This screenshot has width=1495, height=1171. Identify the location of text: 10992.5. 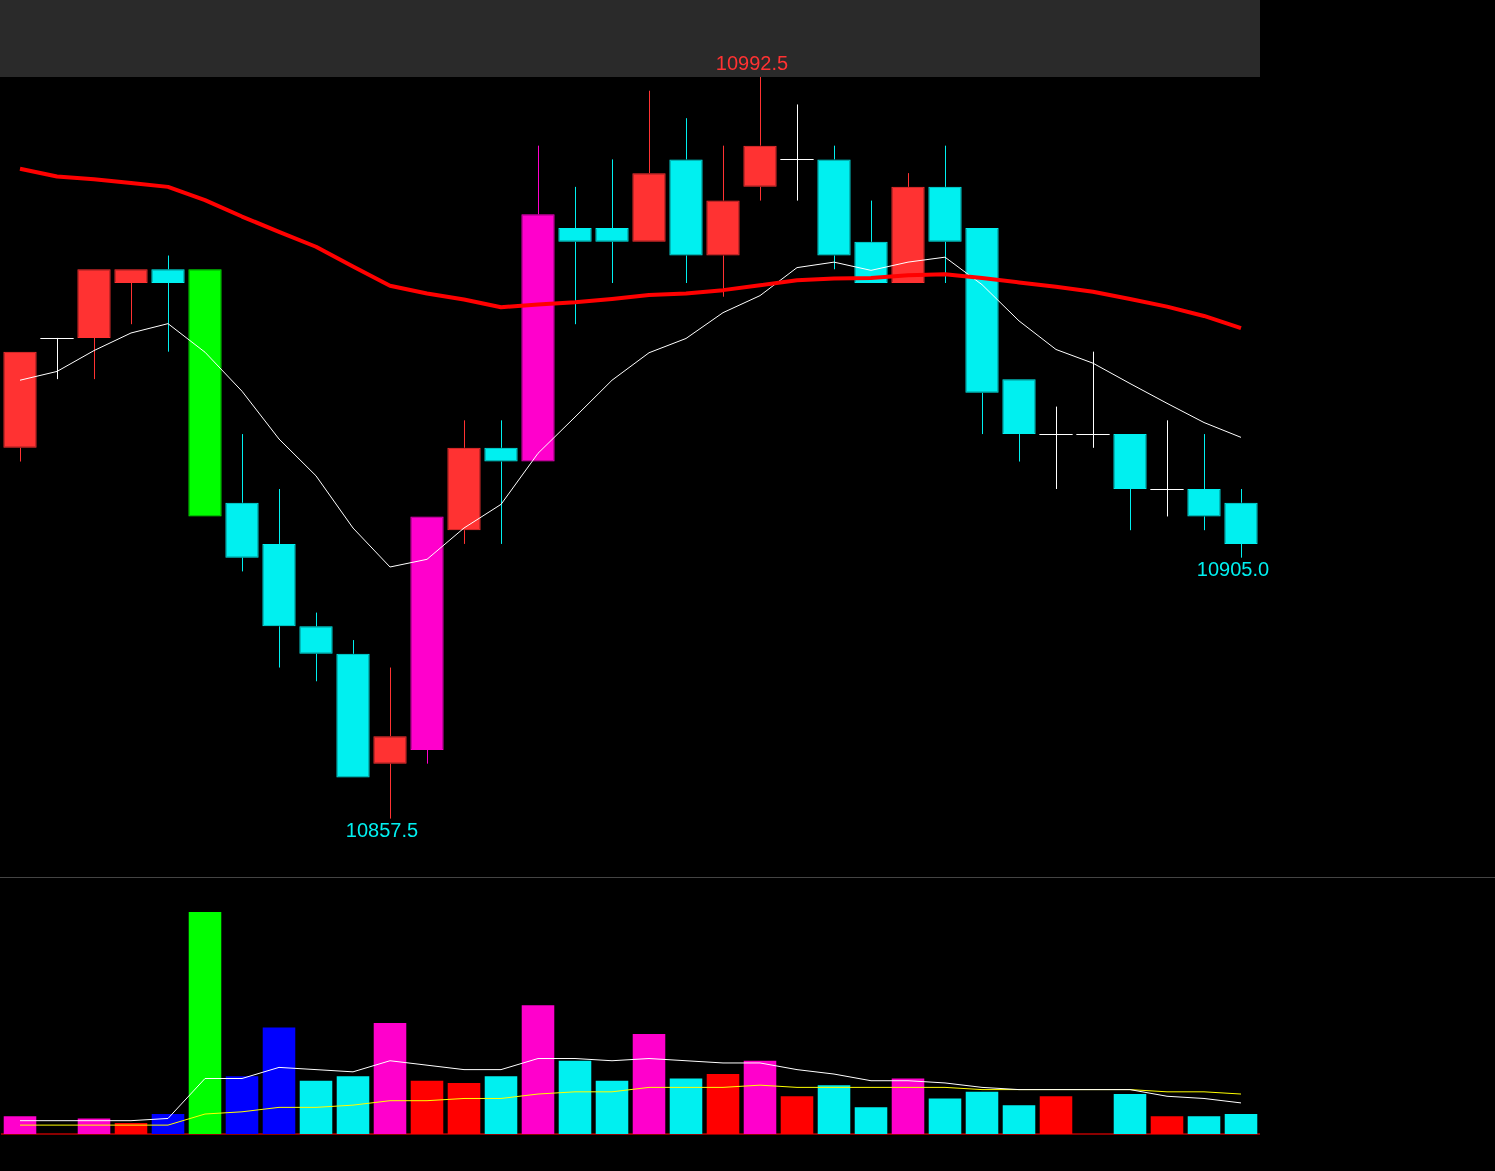
(752, 62).